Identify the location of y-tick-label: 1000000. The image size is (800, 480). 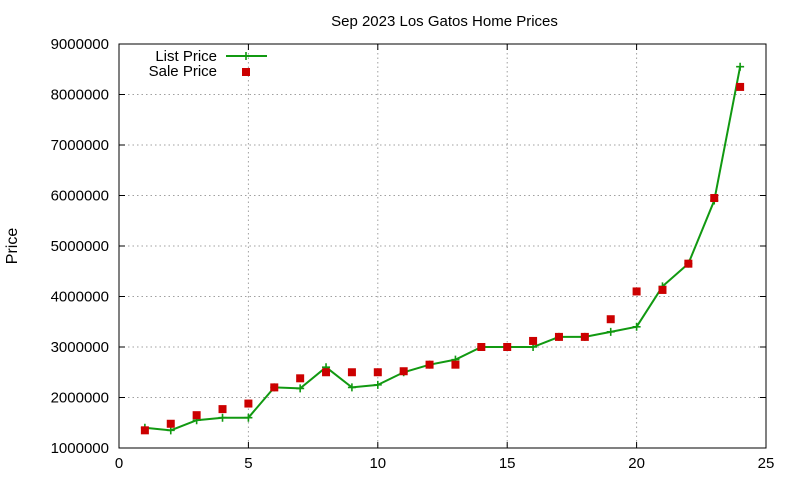
(80, 448).